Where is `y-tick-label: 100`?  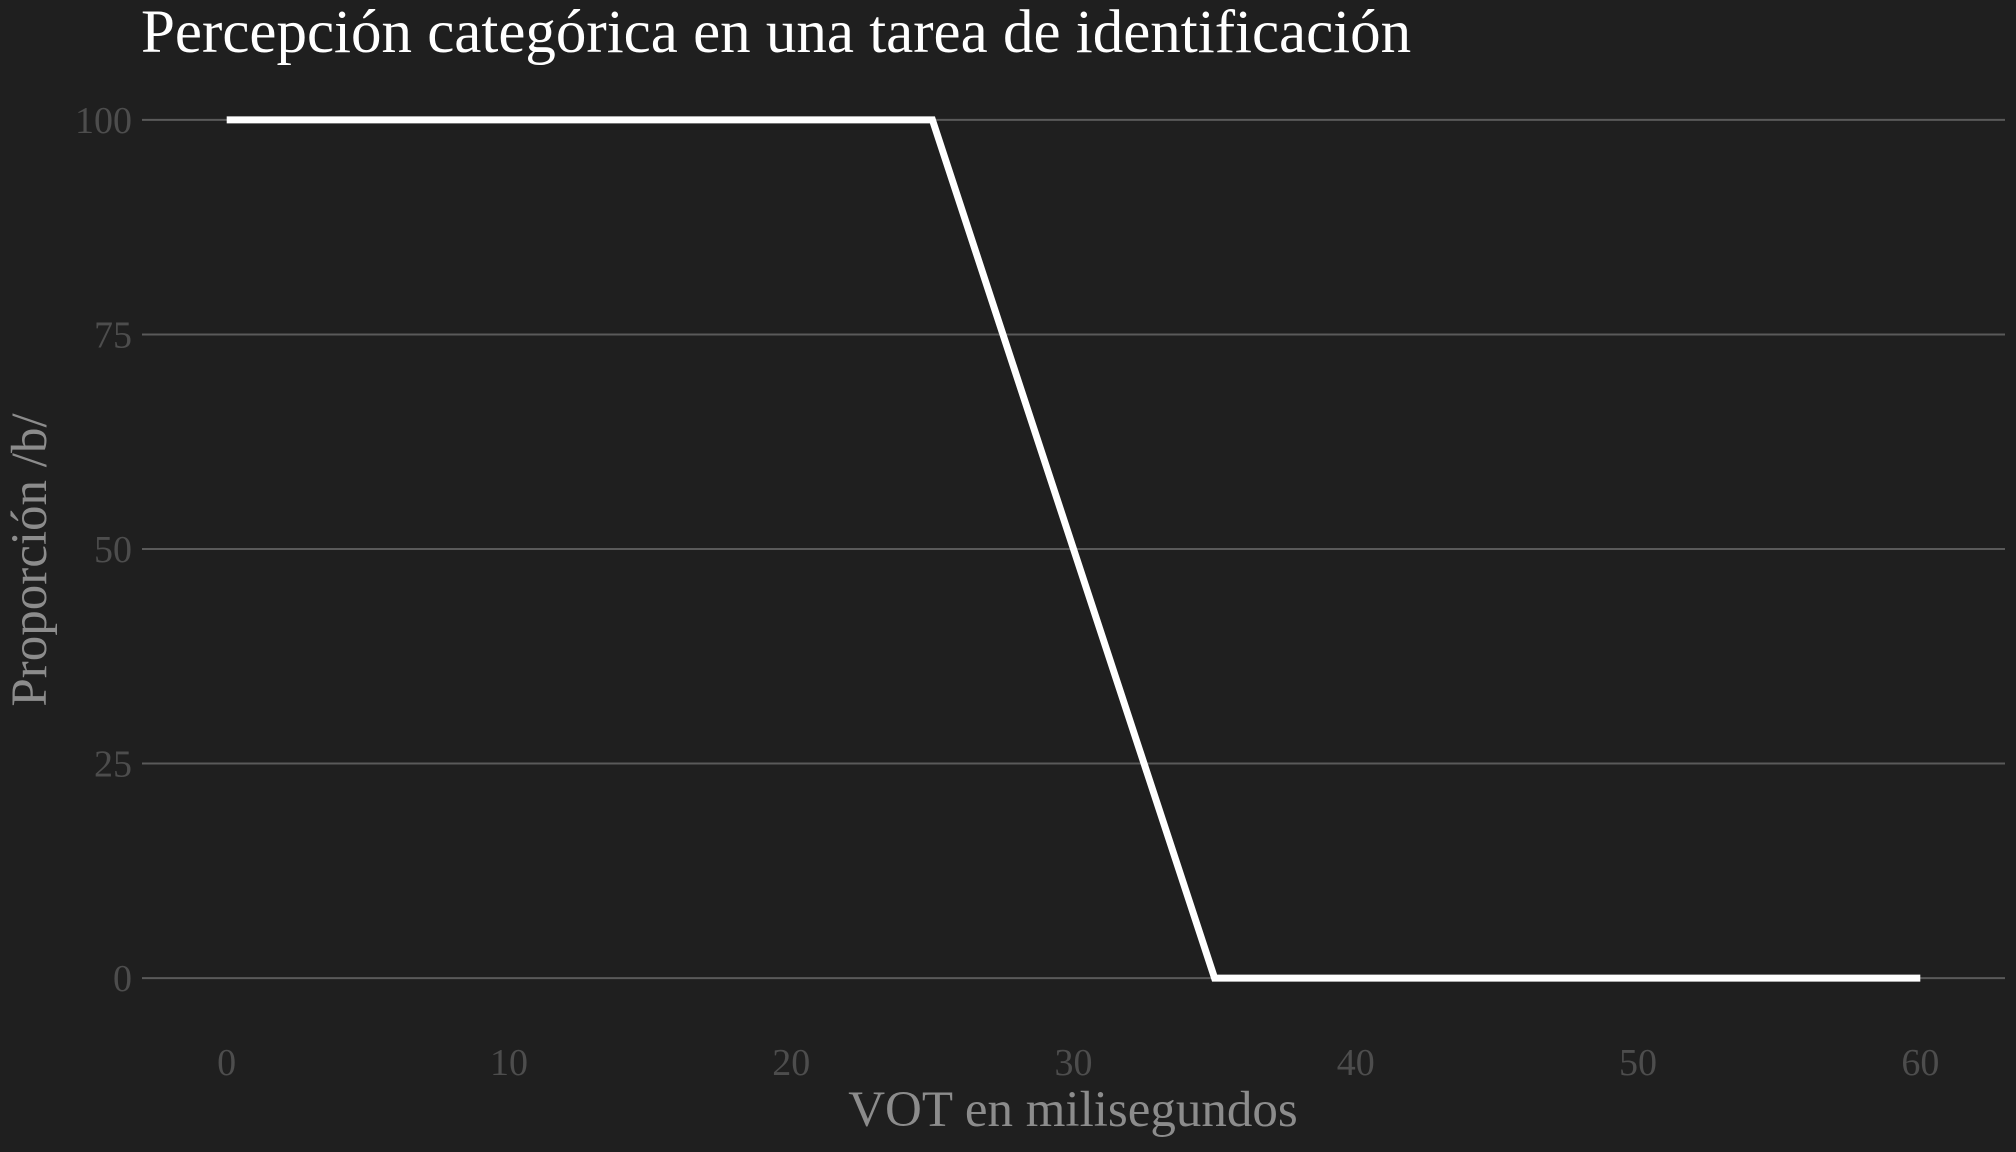
y-tick-label: 100 is located at coordinates (103, 121).